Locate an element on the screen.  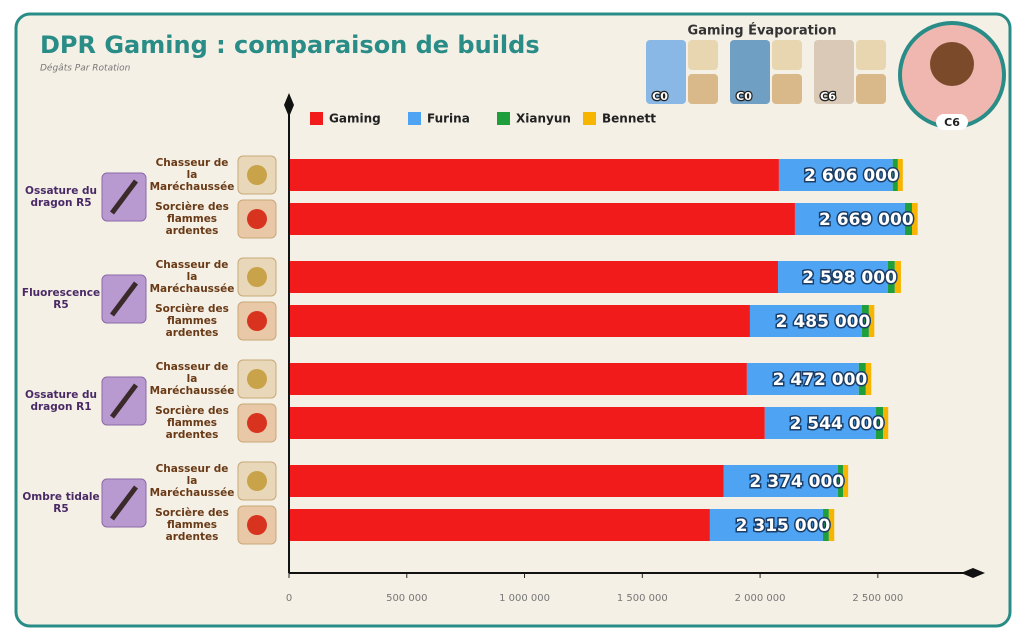
x-tick-label: 2 500 000 is located at coordinates (877, 598).